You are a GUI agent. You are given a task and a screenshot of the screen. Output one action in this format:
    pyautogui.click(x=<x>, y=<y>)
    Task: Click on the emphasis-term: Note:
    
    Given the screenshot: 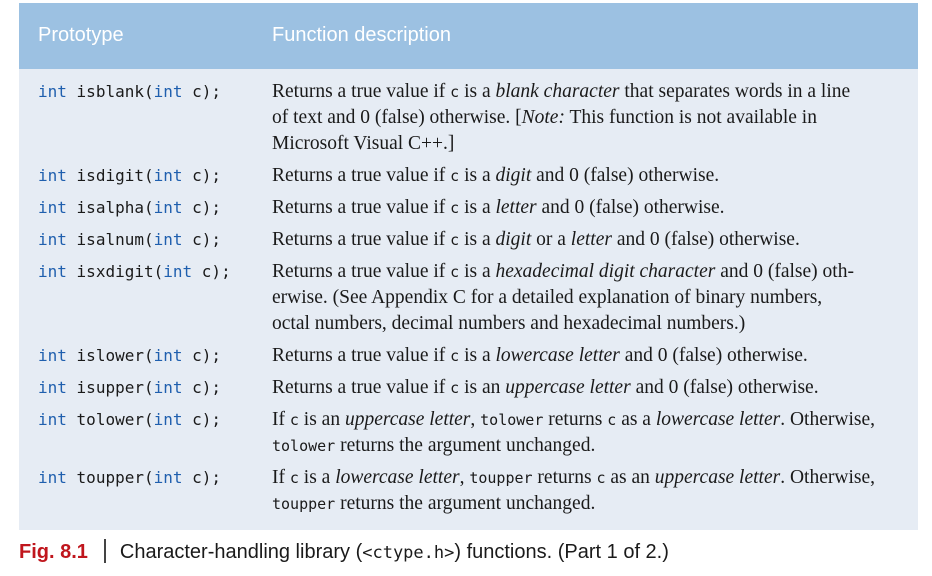 What is the action you would take?
    pyautogui.click(x=543, y=117)
    